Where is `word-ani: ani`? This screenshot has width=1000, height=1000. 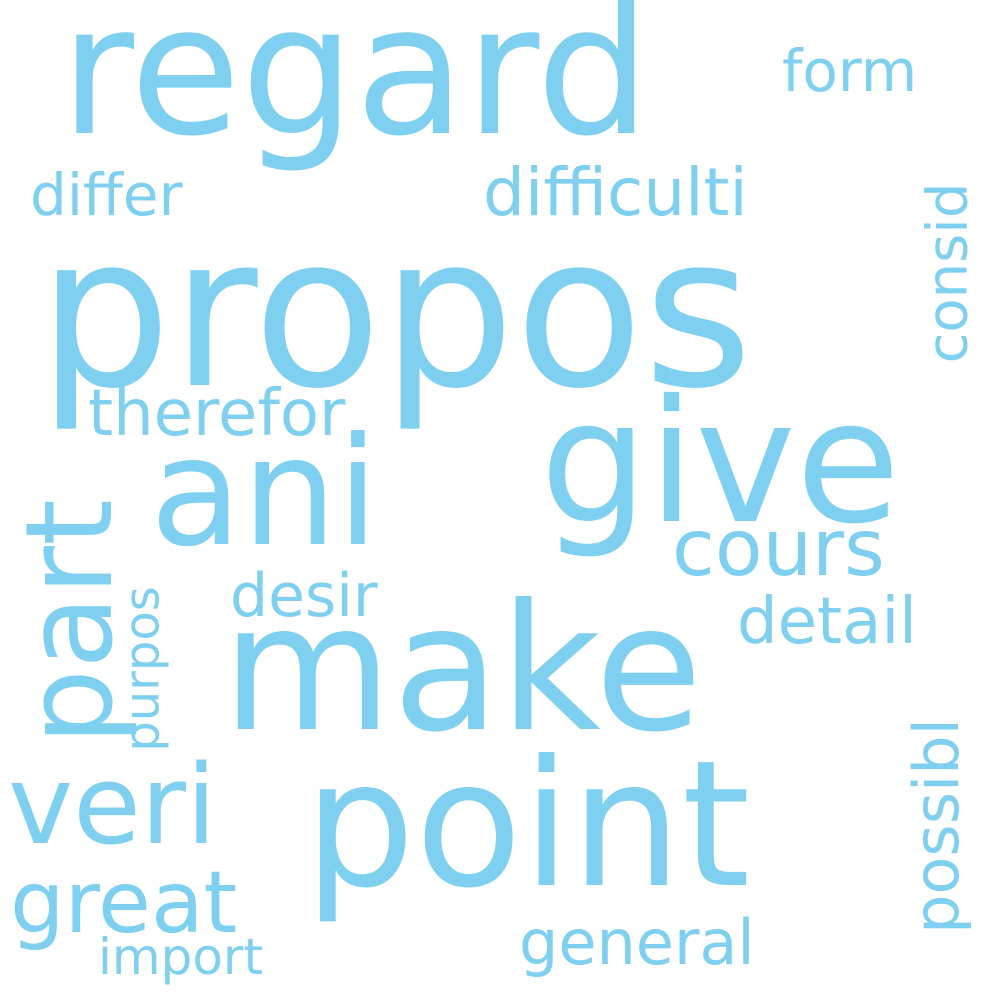
word-ani: ani is located at coordinates (264, 493).